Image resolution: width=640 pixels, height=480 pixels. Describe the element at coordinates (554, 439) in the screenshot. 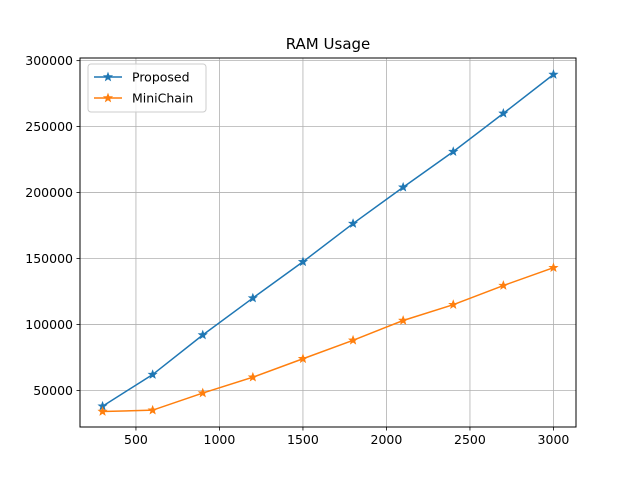

I see `x-tick-label: 3000` at that location.